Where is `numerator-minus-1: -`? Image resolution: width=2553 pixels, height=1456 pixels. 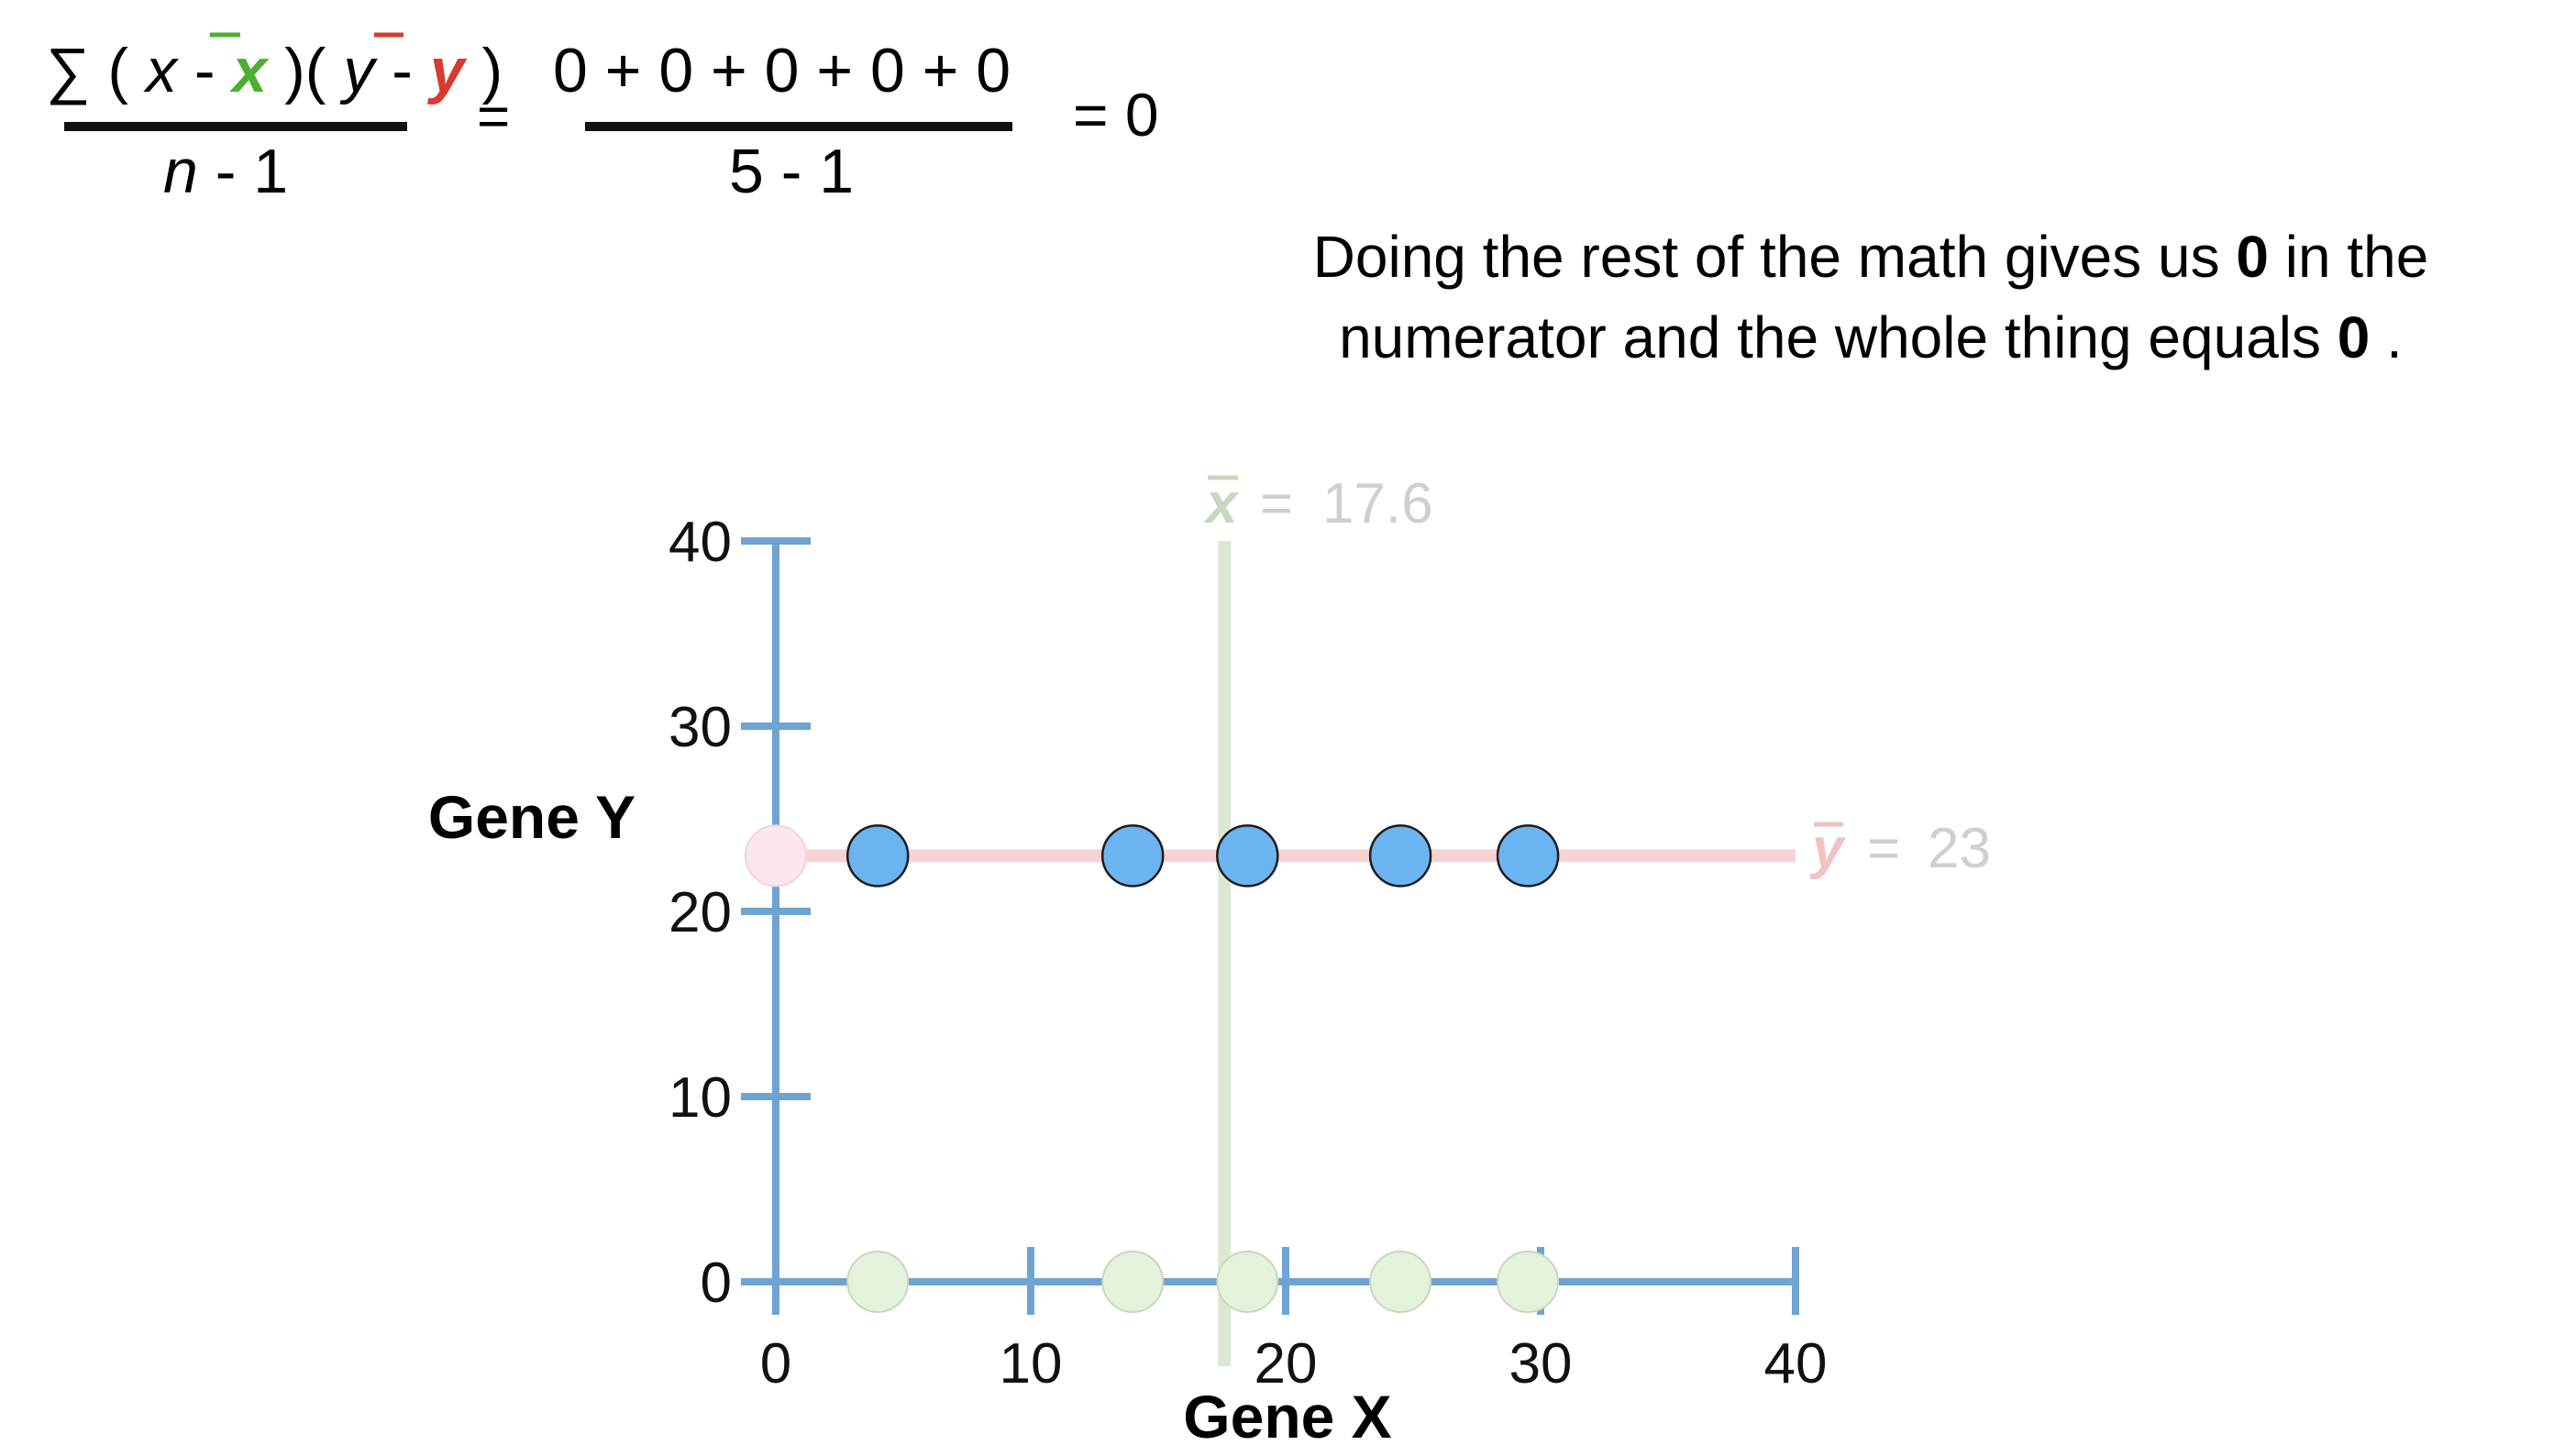 numerator-minus-1: - is located at coordinates (213, 70).